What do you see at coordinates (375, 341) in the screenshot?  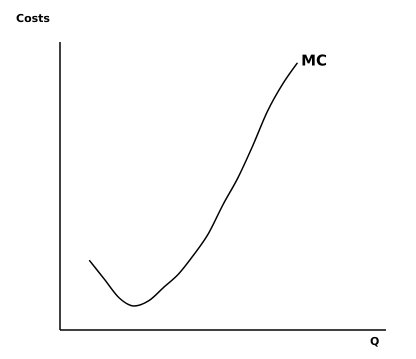 I see `x-axis-title: Q` at bounding box center [375, 341].